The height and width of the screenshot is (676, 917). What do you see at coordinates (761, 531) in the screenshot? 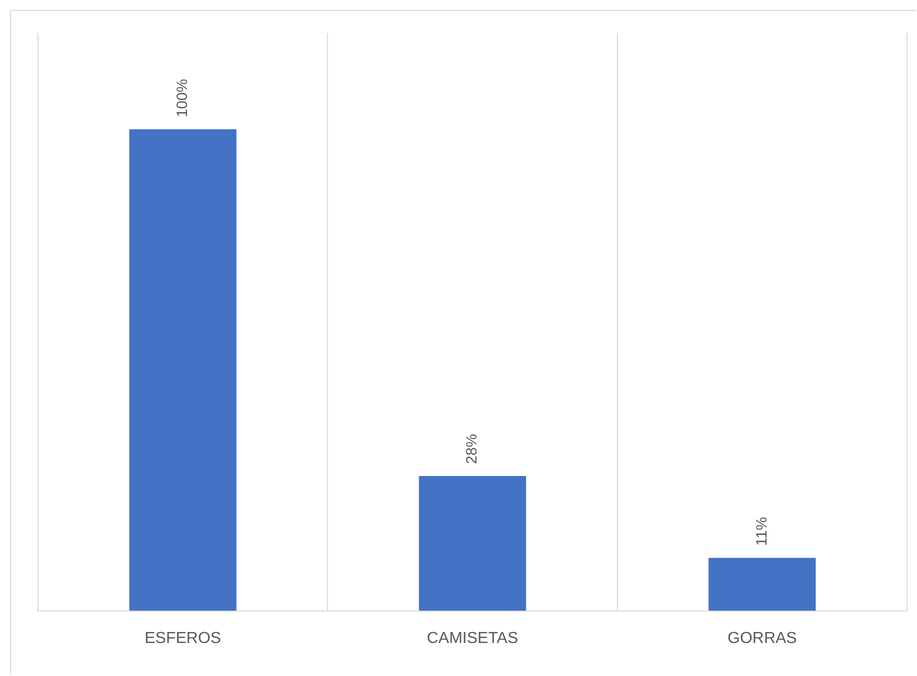
I see `data-label: 11%` at bounding box center [761, 531].